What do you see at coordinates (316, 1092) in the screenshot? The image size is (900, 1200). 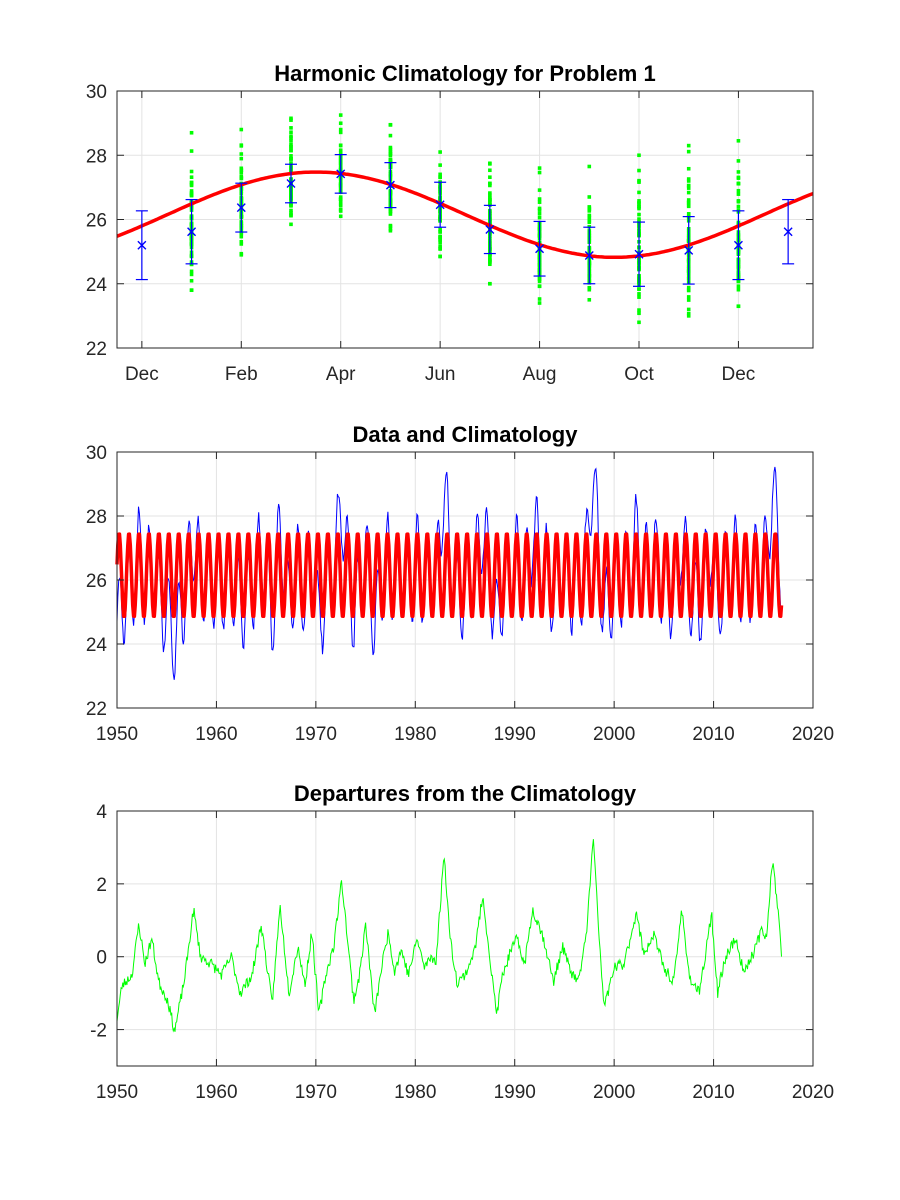 I see `x-tick-label: 1970` at bounding box center [316, 1092].